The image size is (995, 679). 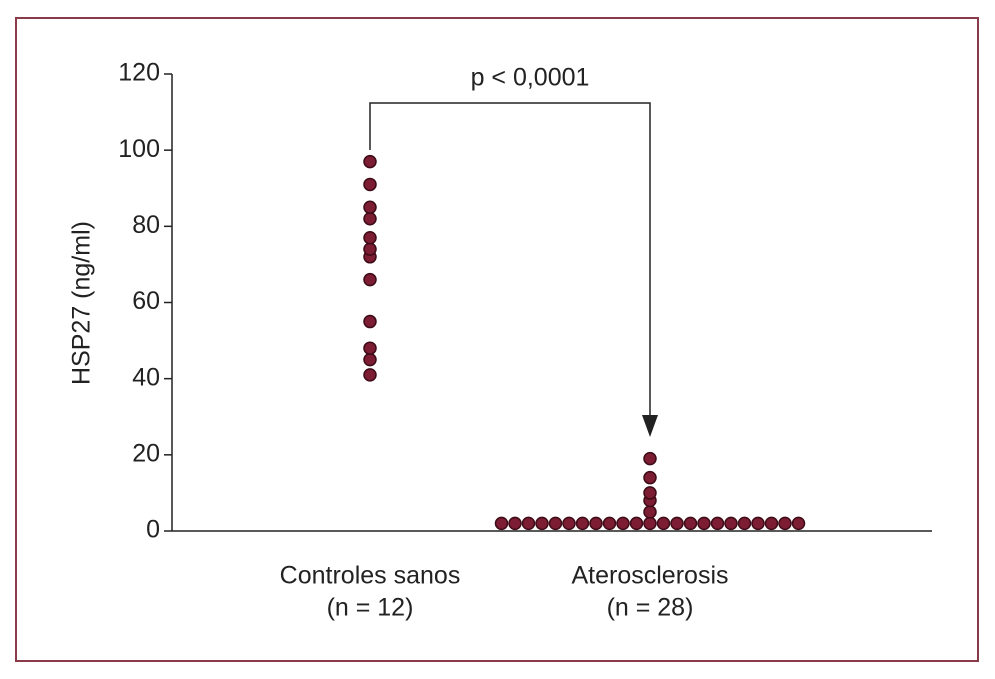 I want to click on annotation: p < 0,0001, so click(x=530, y=78).